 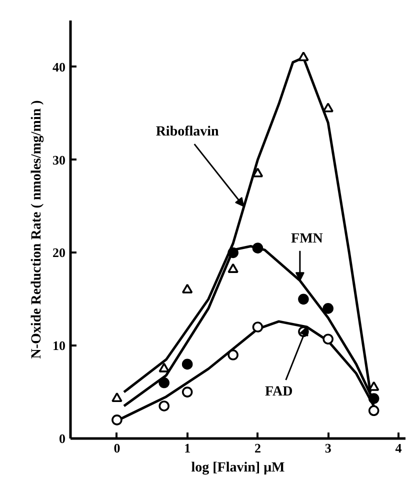 What do you see at coordinates (188, 132) in the screenshot?
I see `annotation: Riboflavin` at bounding box center [188, 132].